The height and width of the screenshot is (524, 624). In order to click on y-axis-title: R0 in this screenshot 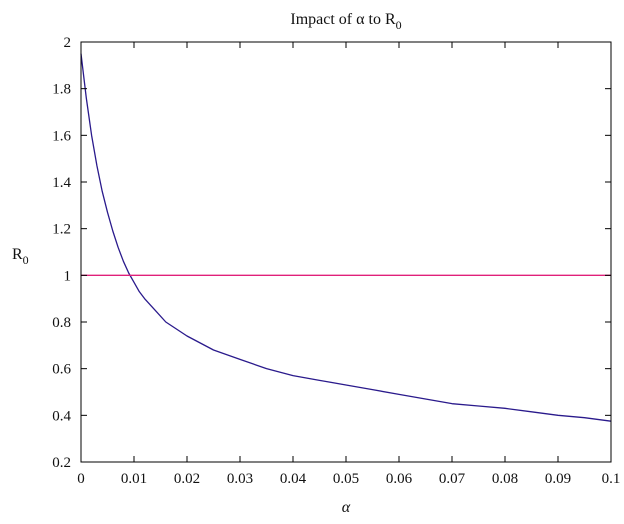, I will do `click(20, 256)`.